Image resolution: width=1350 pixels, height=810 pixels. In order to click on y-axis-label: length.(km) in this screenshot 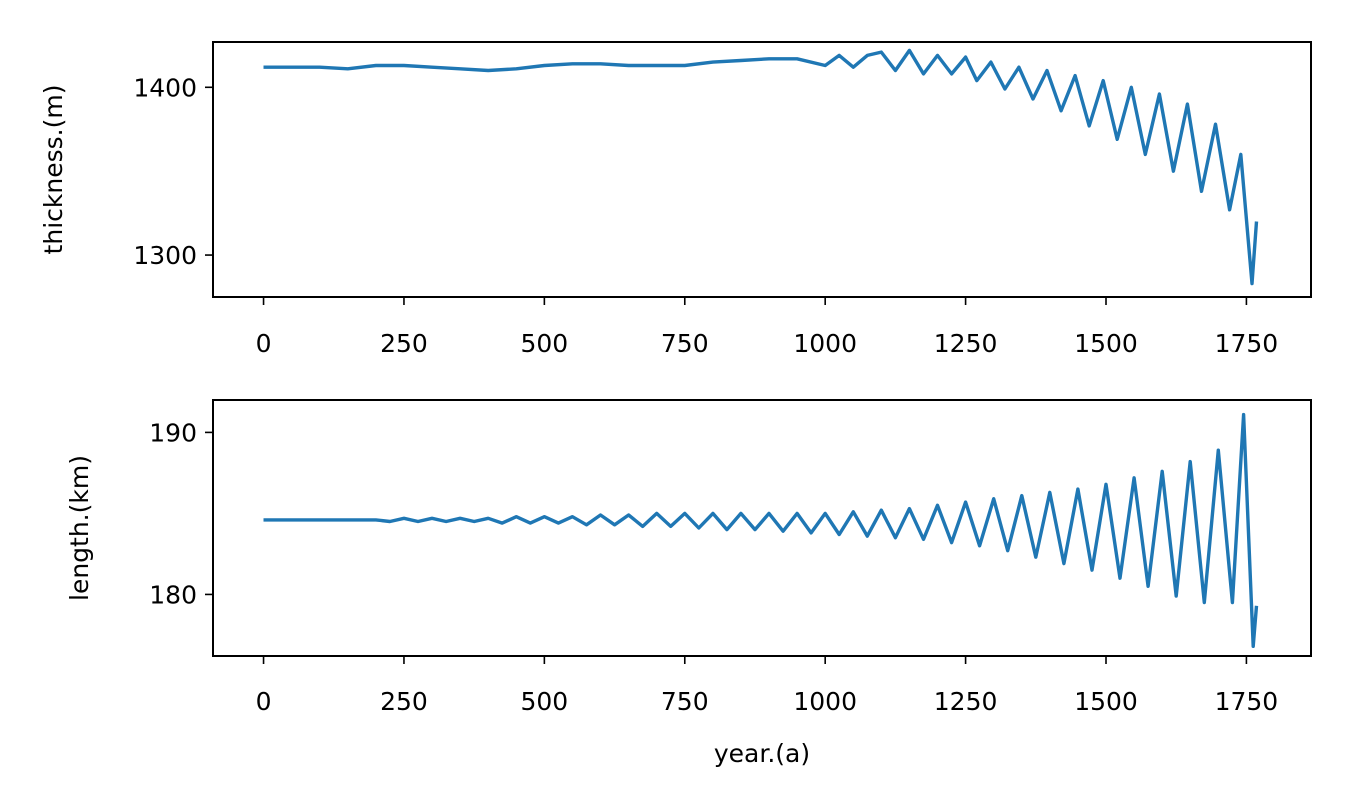, I will do `click(79, 528)`.